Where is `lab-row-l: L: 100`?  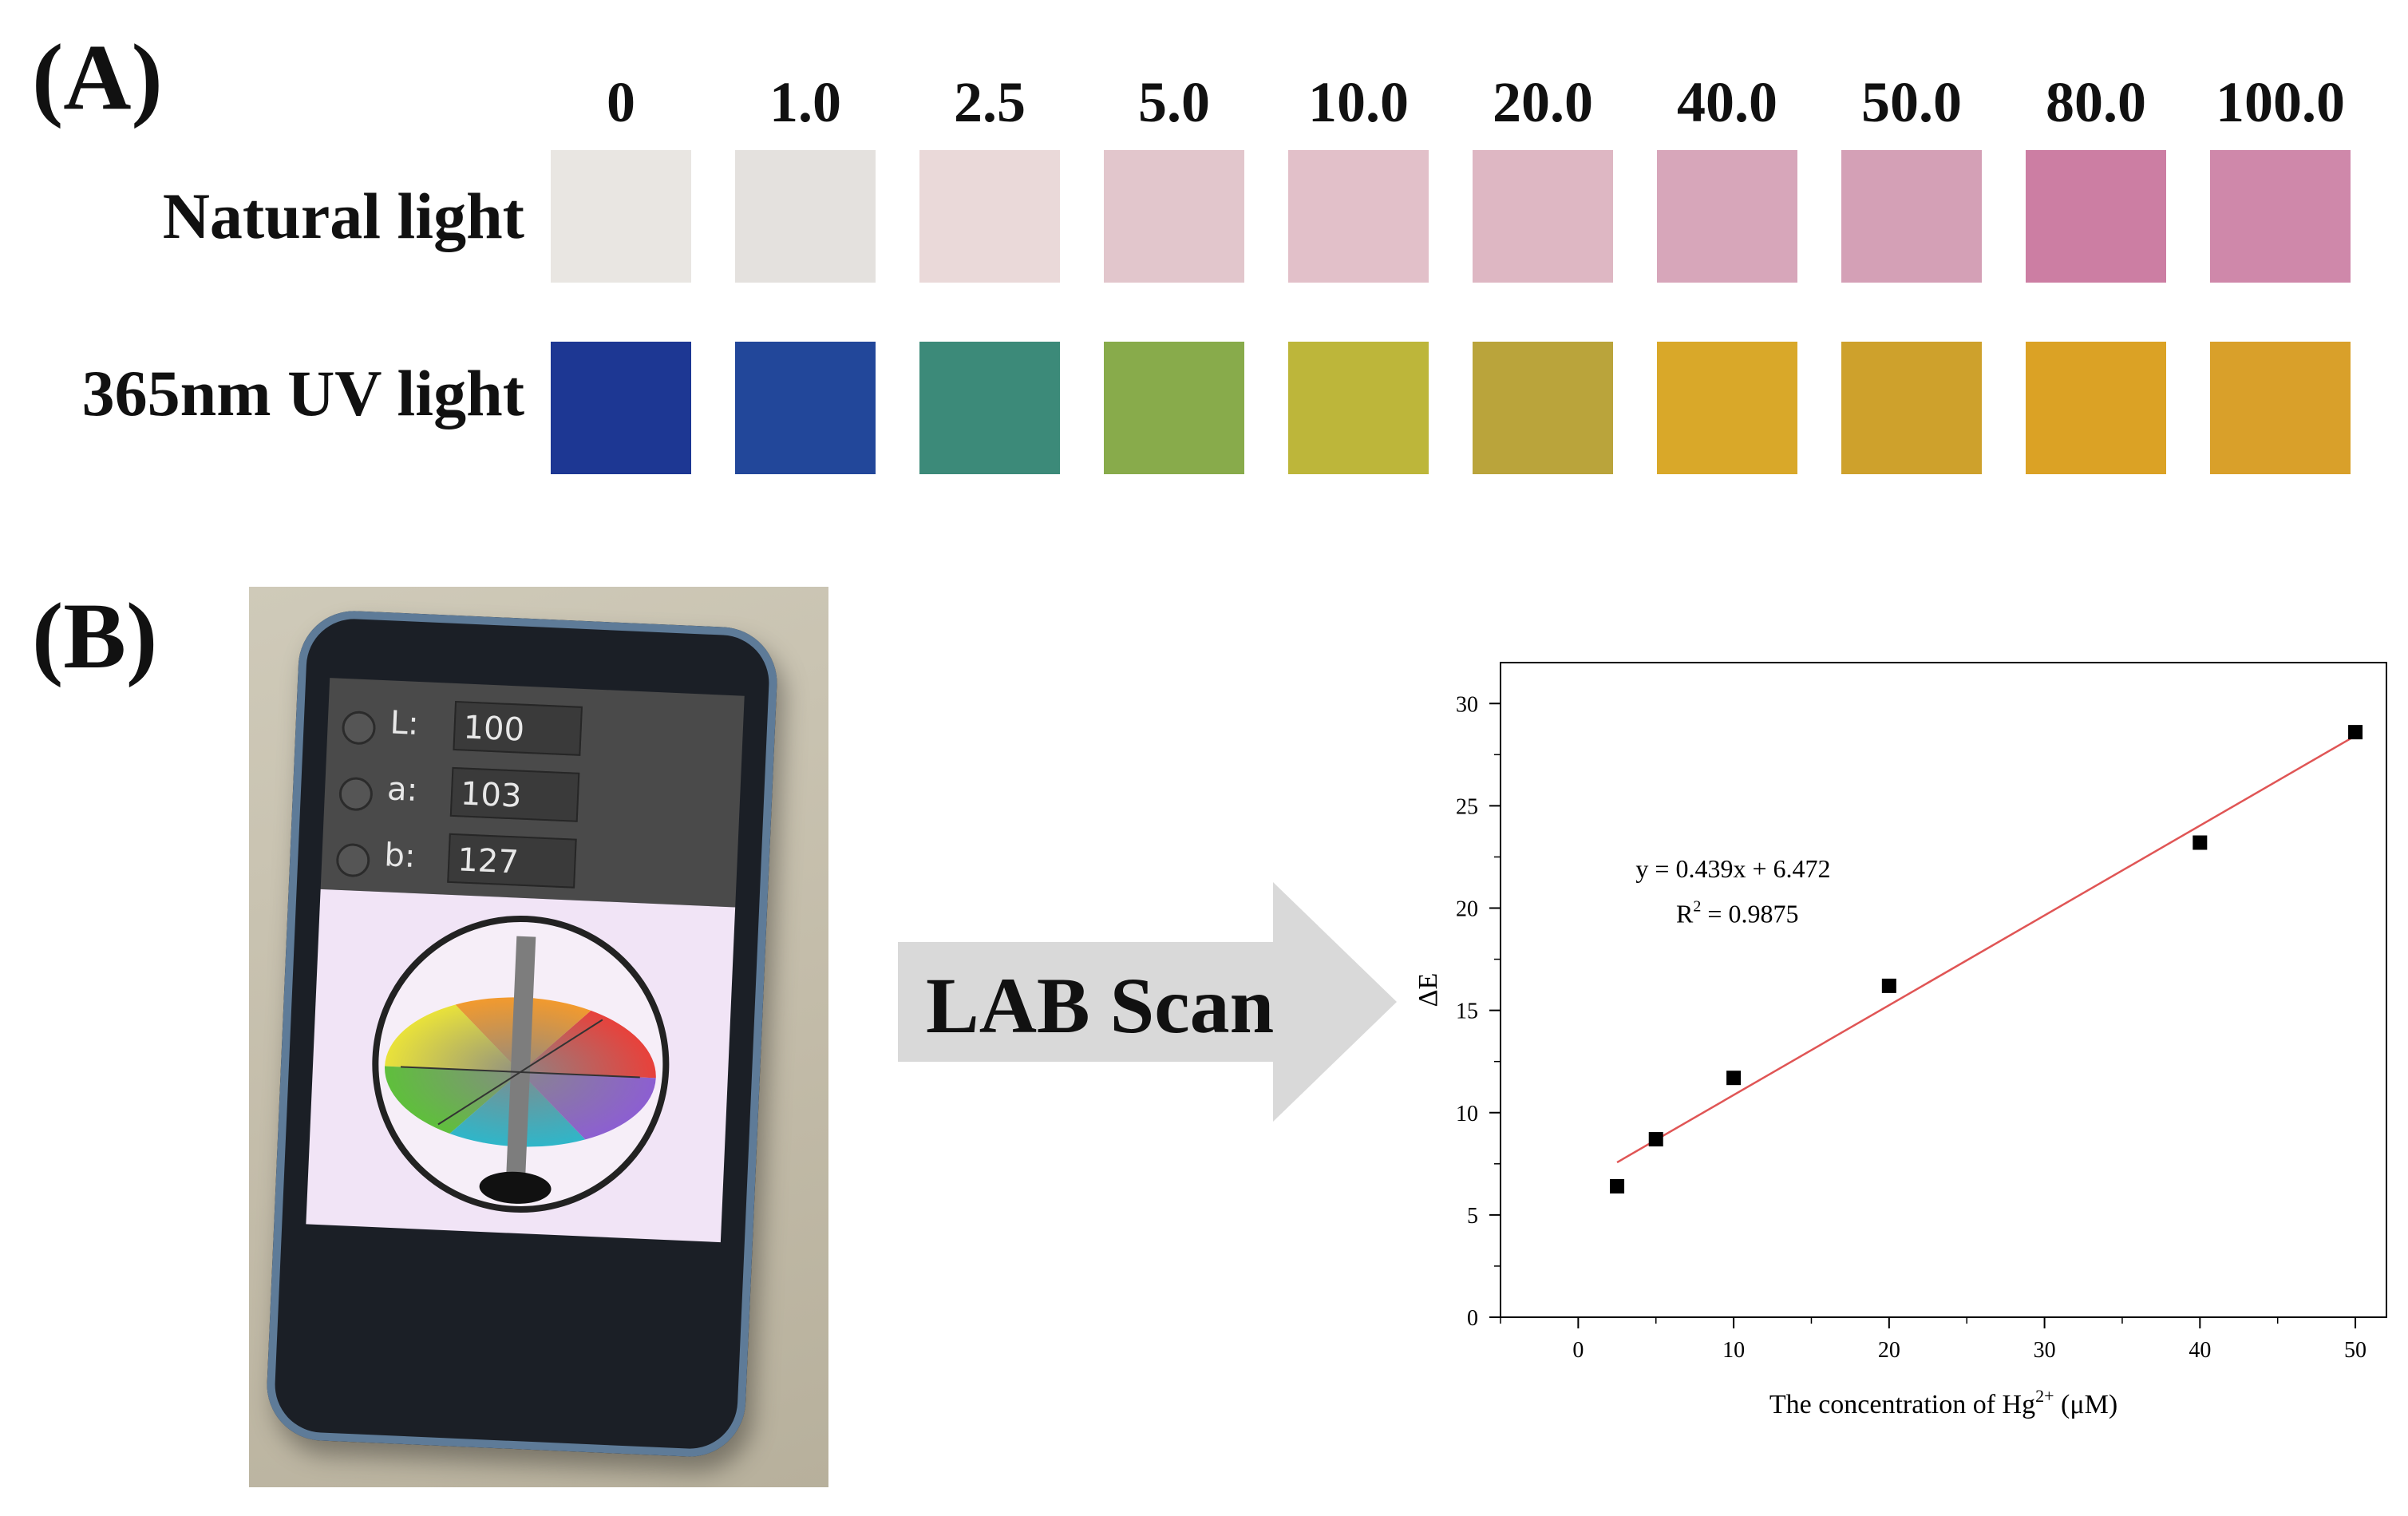
lab-row-l: L: 100 is located at coordinates (509, 731).